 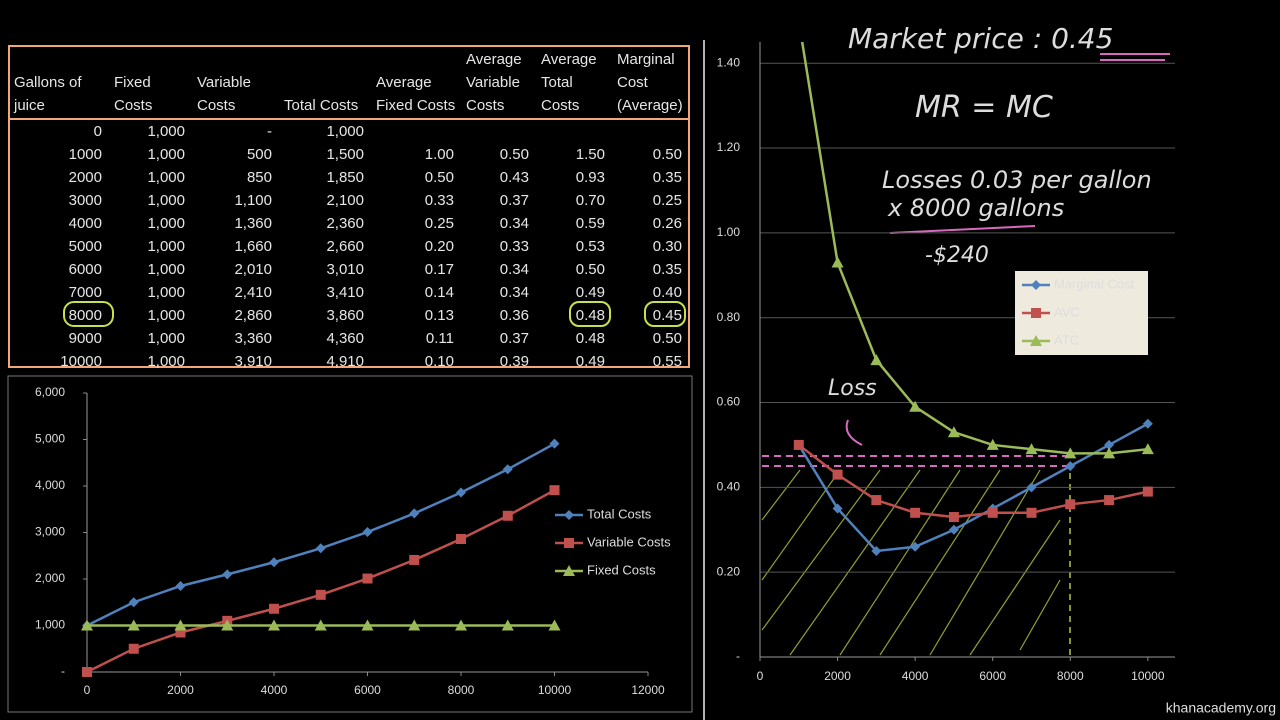 What do you see at coordinates (575, 83) in the screenshot?
I see `column-header: Average Total Costs` at bounding box center [575, 83].